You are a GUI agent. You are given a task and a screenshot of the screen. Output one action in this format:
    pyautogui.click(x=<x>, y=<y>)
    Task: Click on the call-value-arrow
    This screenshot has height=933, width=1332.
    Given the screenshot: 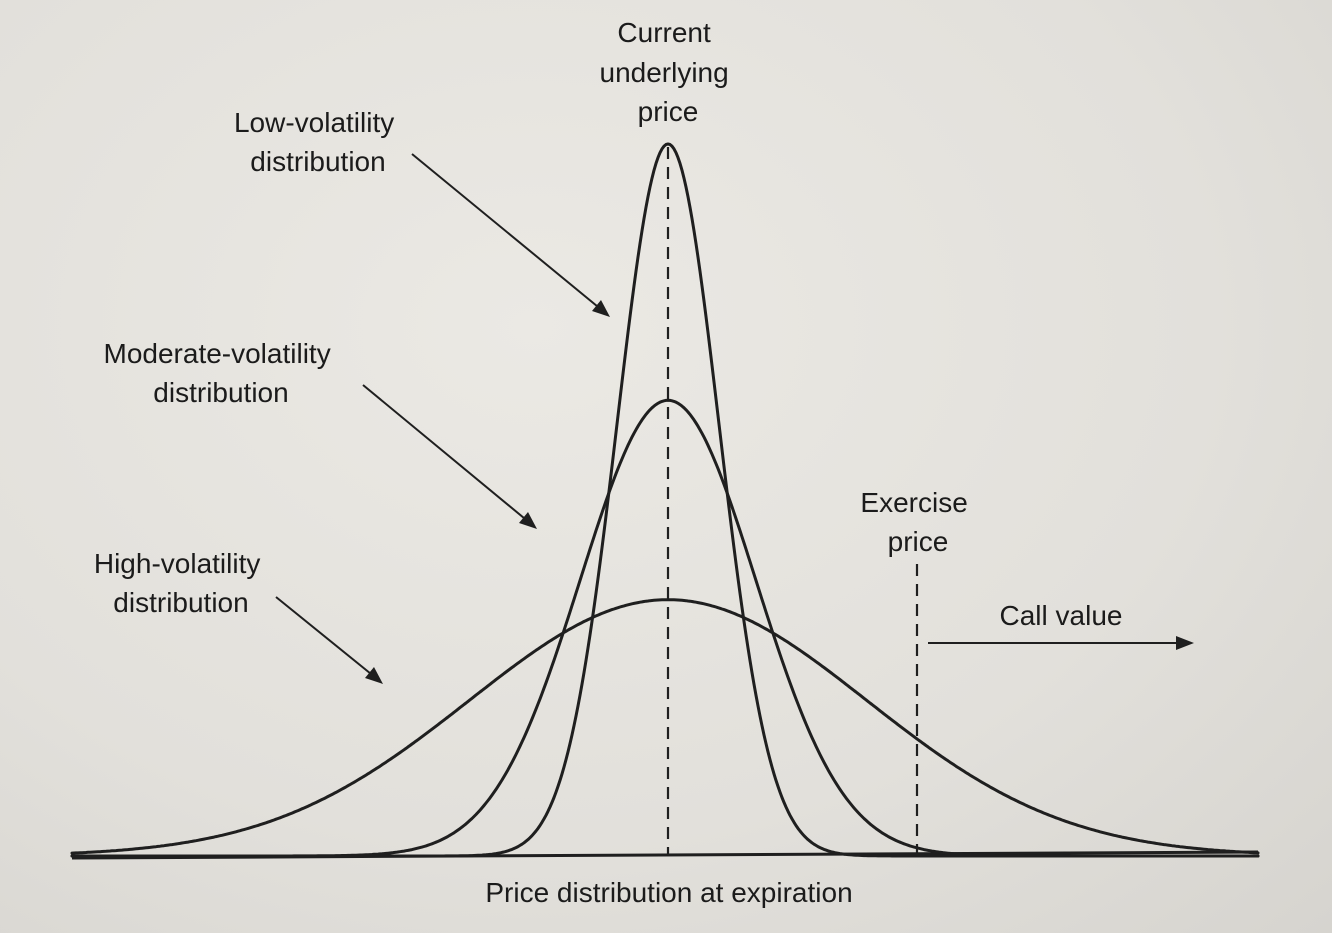 What is the action you would take?
    pyautogui.click(x=1061, y=643)
    